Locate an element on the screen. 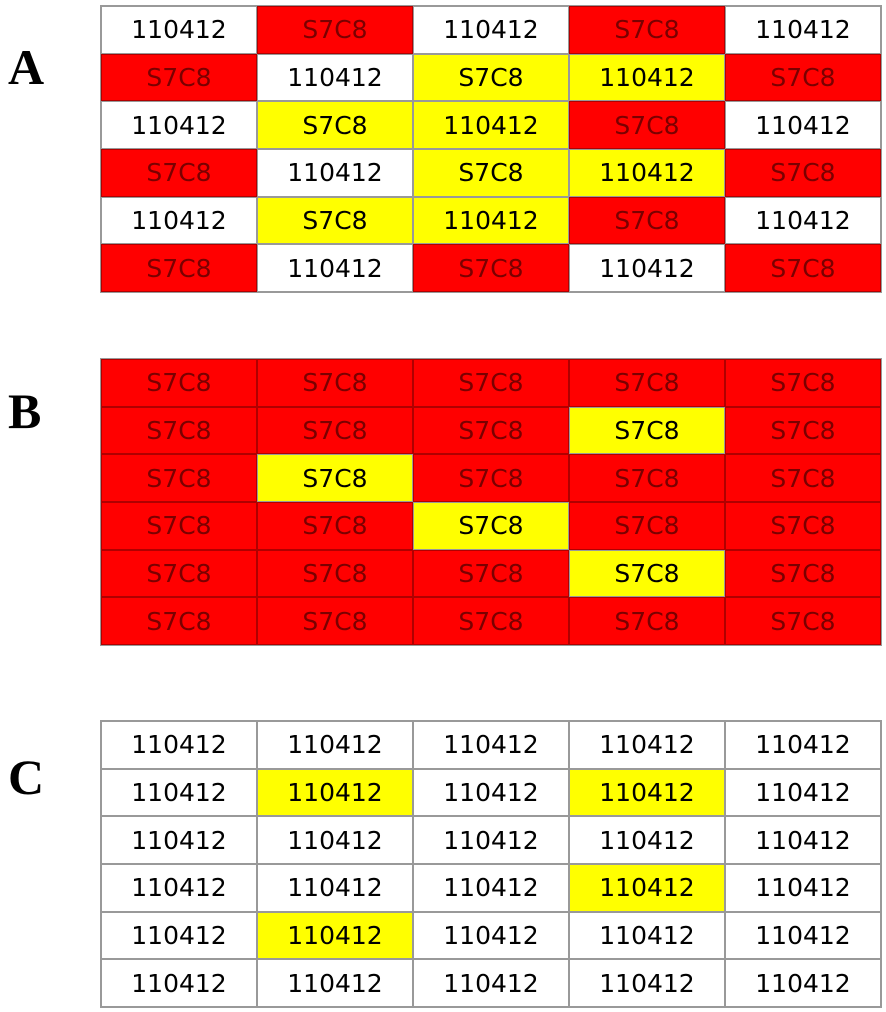 The height and width of the screenshot is (1012, 886). panel-label: A is located at coordinates (26, 67).